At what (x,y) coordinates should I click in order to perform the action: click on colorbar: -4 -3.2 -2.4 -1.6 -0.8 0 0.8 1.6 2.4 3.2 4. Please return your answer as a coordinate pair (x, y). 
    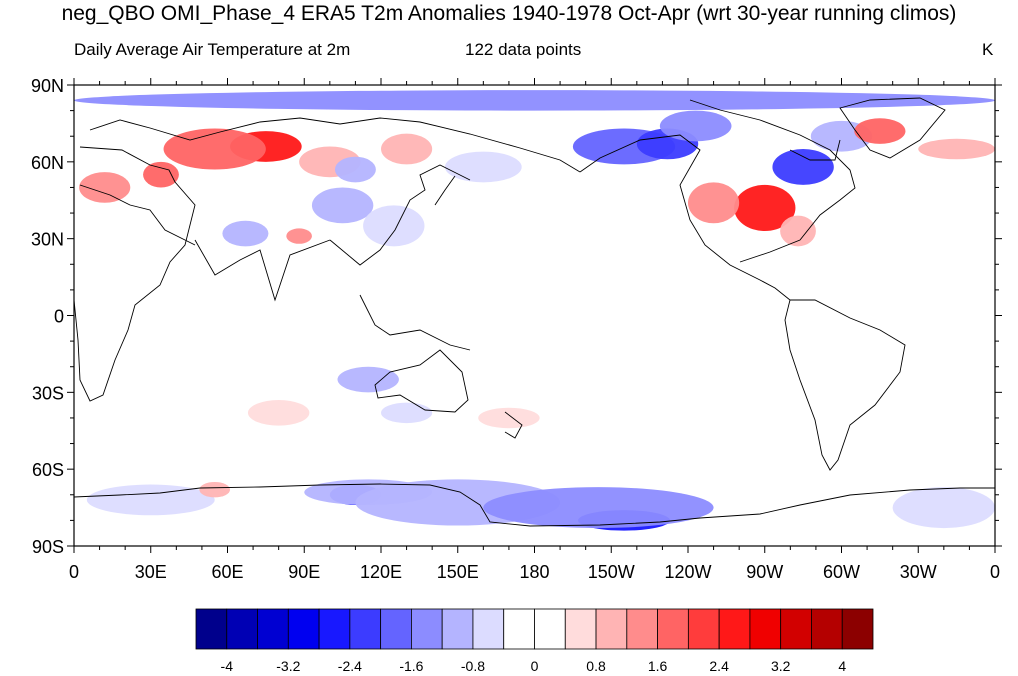
    Looking at the image, I should click on (534, 641).